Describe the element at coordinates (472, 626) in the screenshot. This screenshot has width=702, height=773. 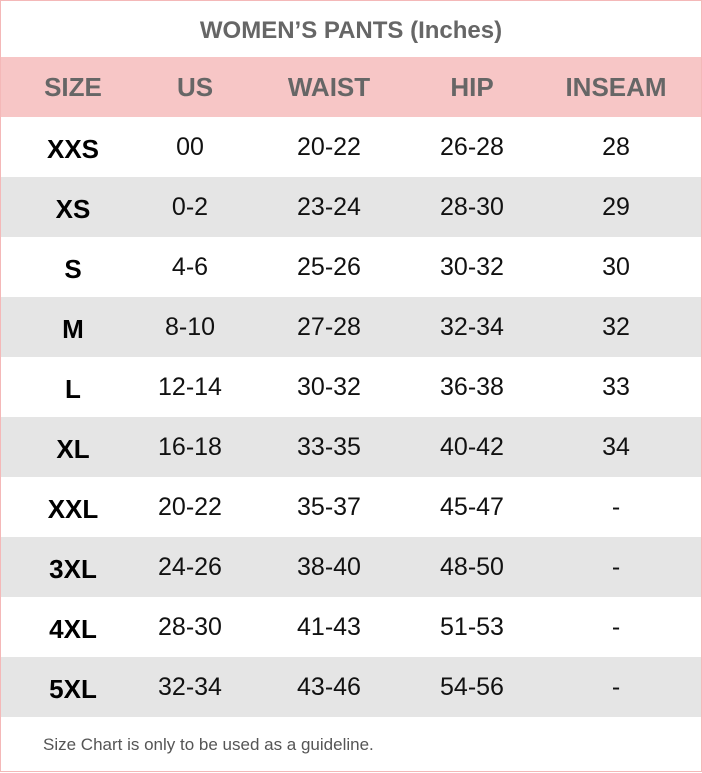
I see `table-cell: 51-53` at that location.